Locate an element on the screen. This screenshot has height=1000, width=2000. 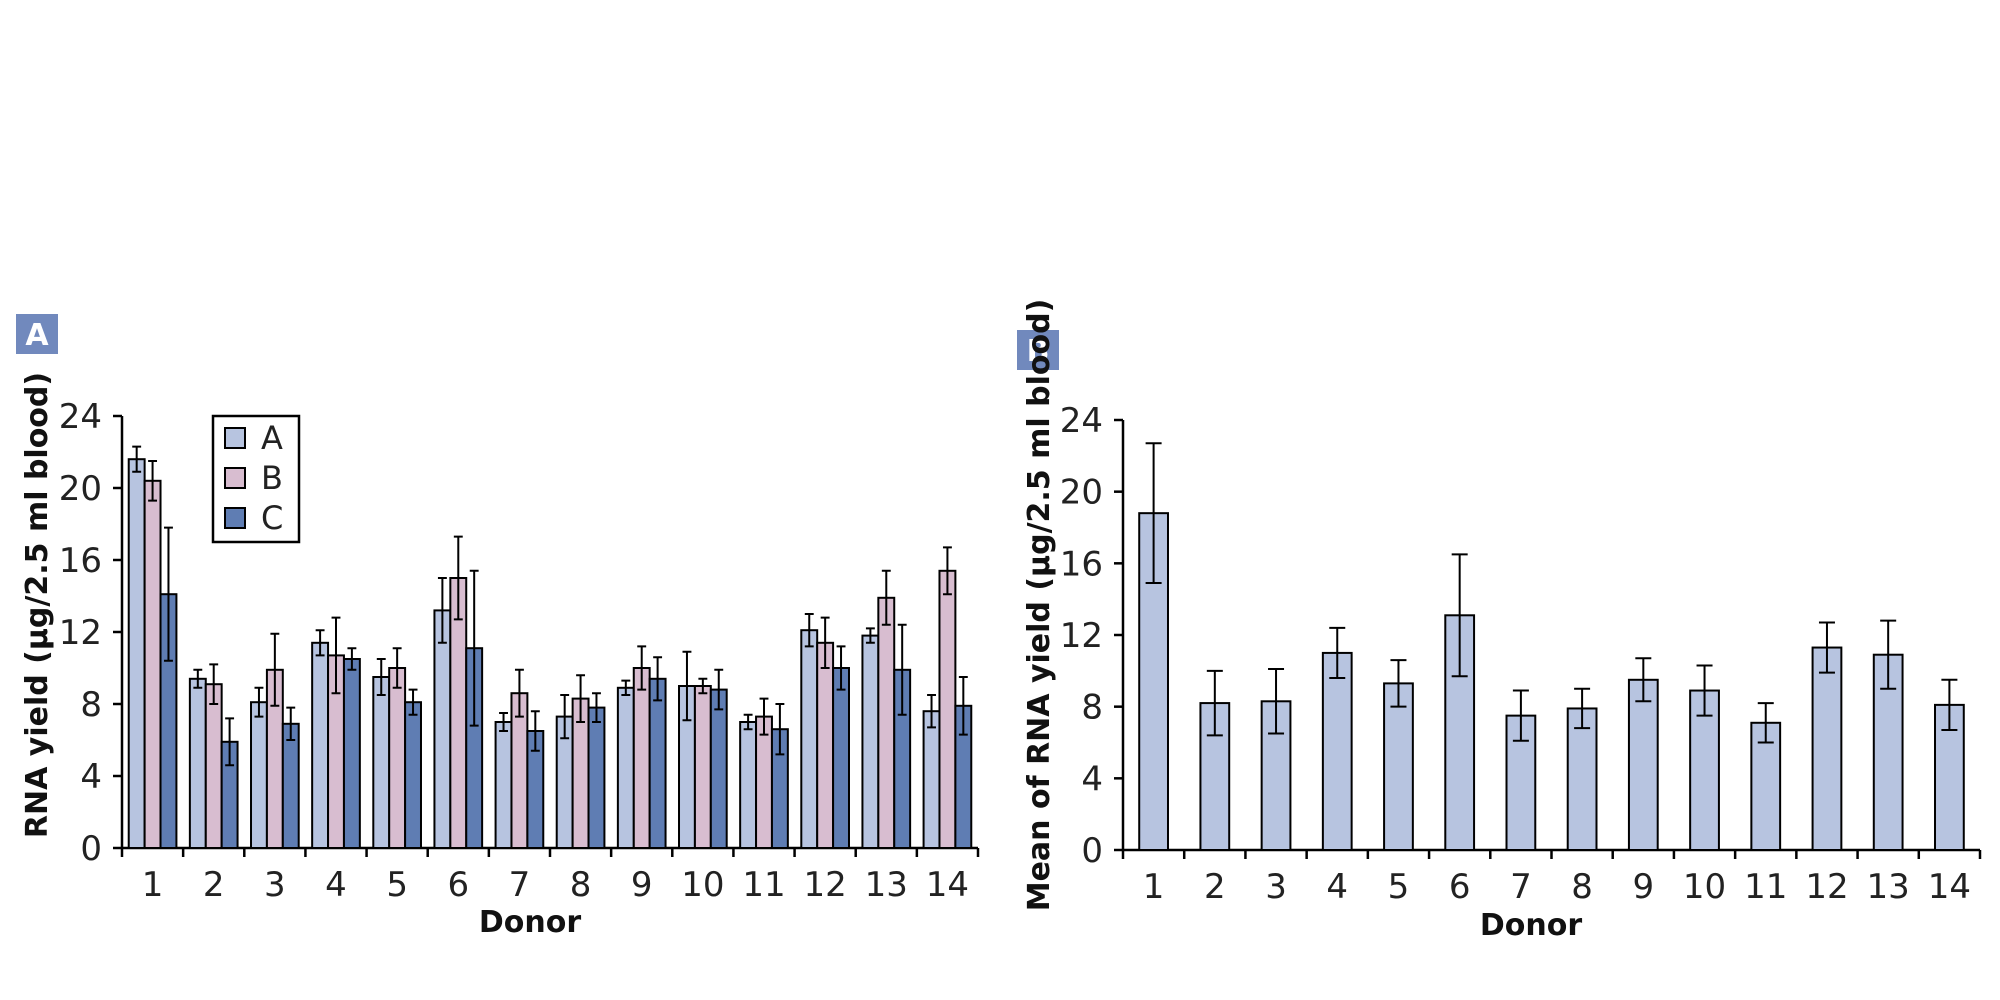
panel-a-legend-swatch-a is located at coordinates (235, 438).